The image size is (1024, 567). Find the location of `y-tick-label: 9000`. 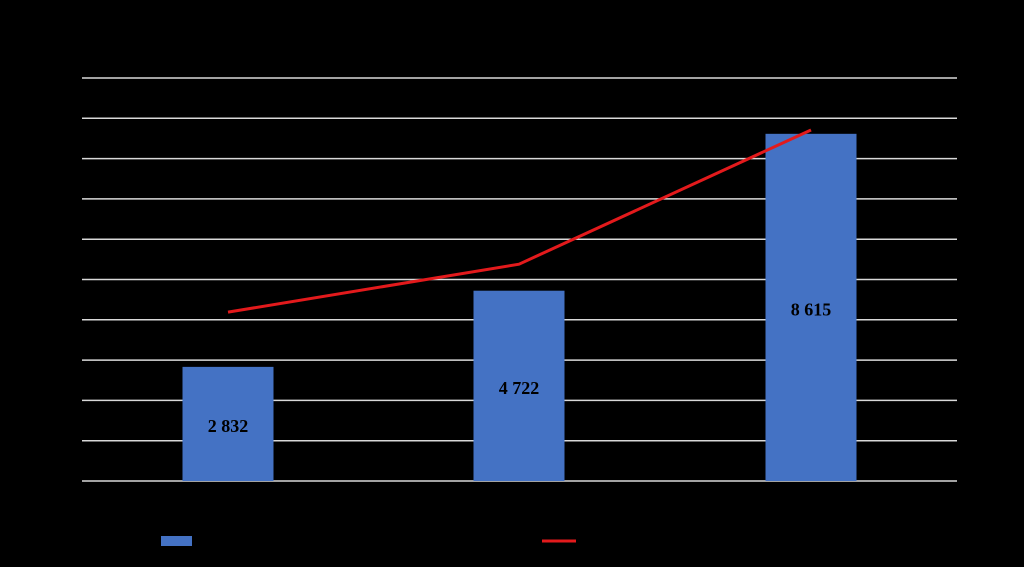

y-tick-label: 9000 is located at coordinates (56, 116).